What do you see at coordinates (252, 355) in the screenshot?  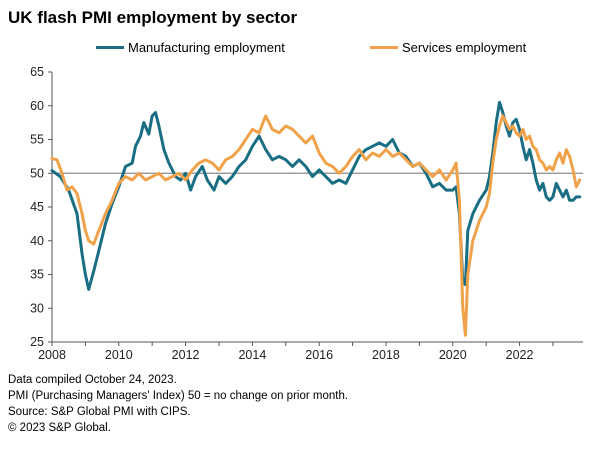 I see `x-tick-label: 2014` at bounding box center [252, 355].